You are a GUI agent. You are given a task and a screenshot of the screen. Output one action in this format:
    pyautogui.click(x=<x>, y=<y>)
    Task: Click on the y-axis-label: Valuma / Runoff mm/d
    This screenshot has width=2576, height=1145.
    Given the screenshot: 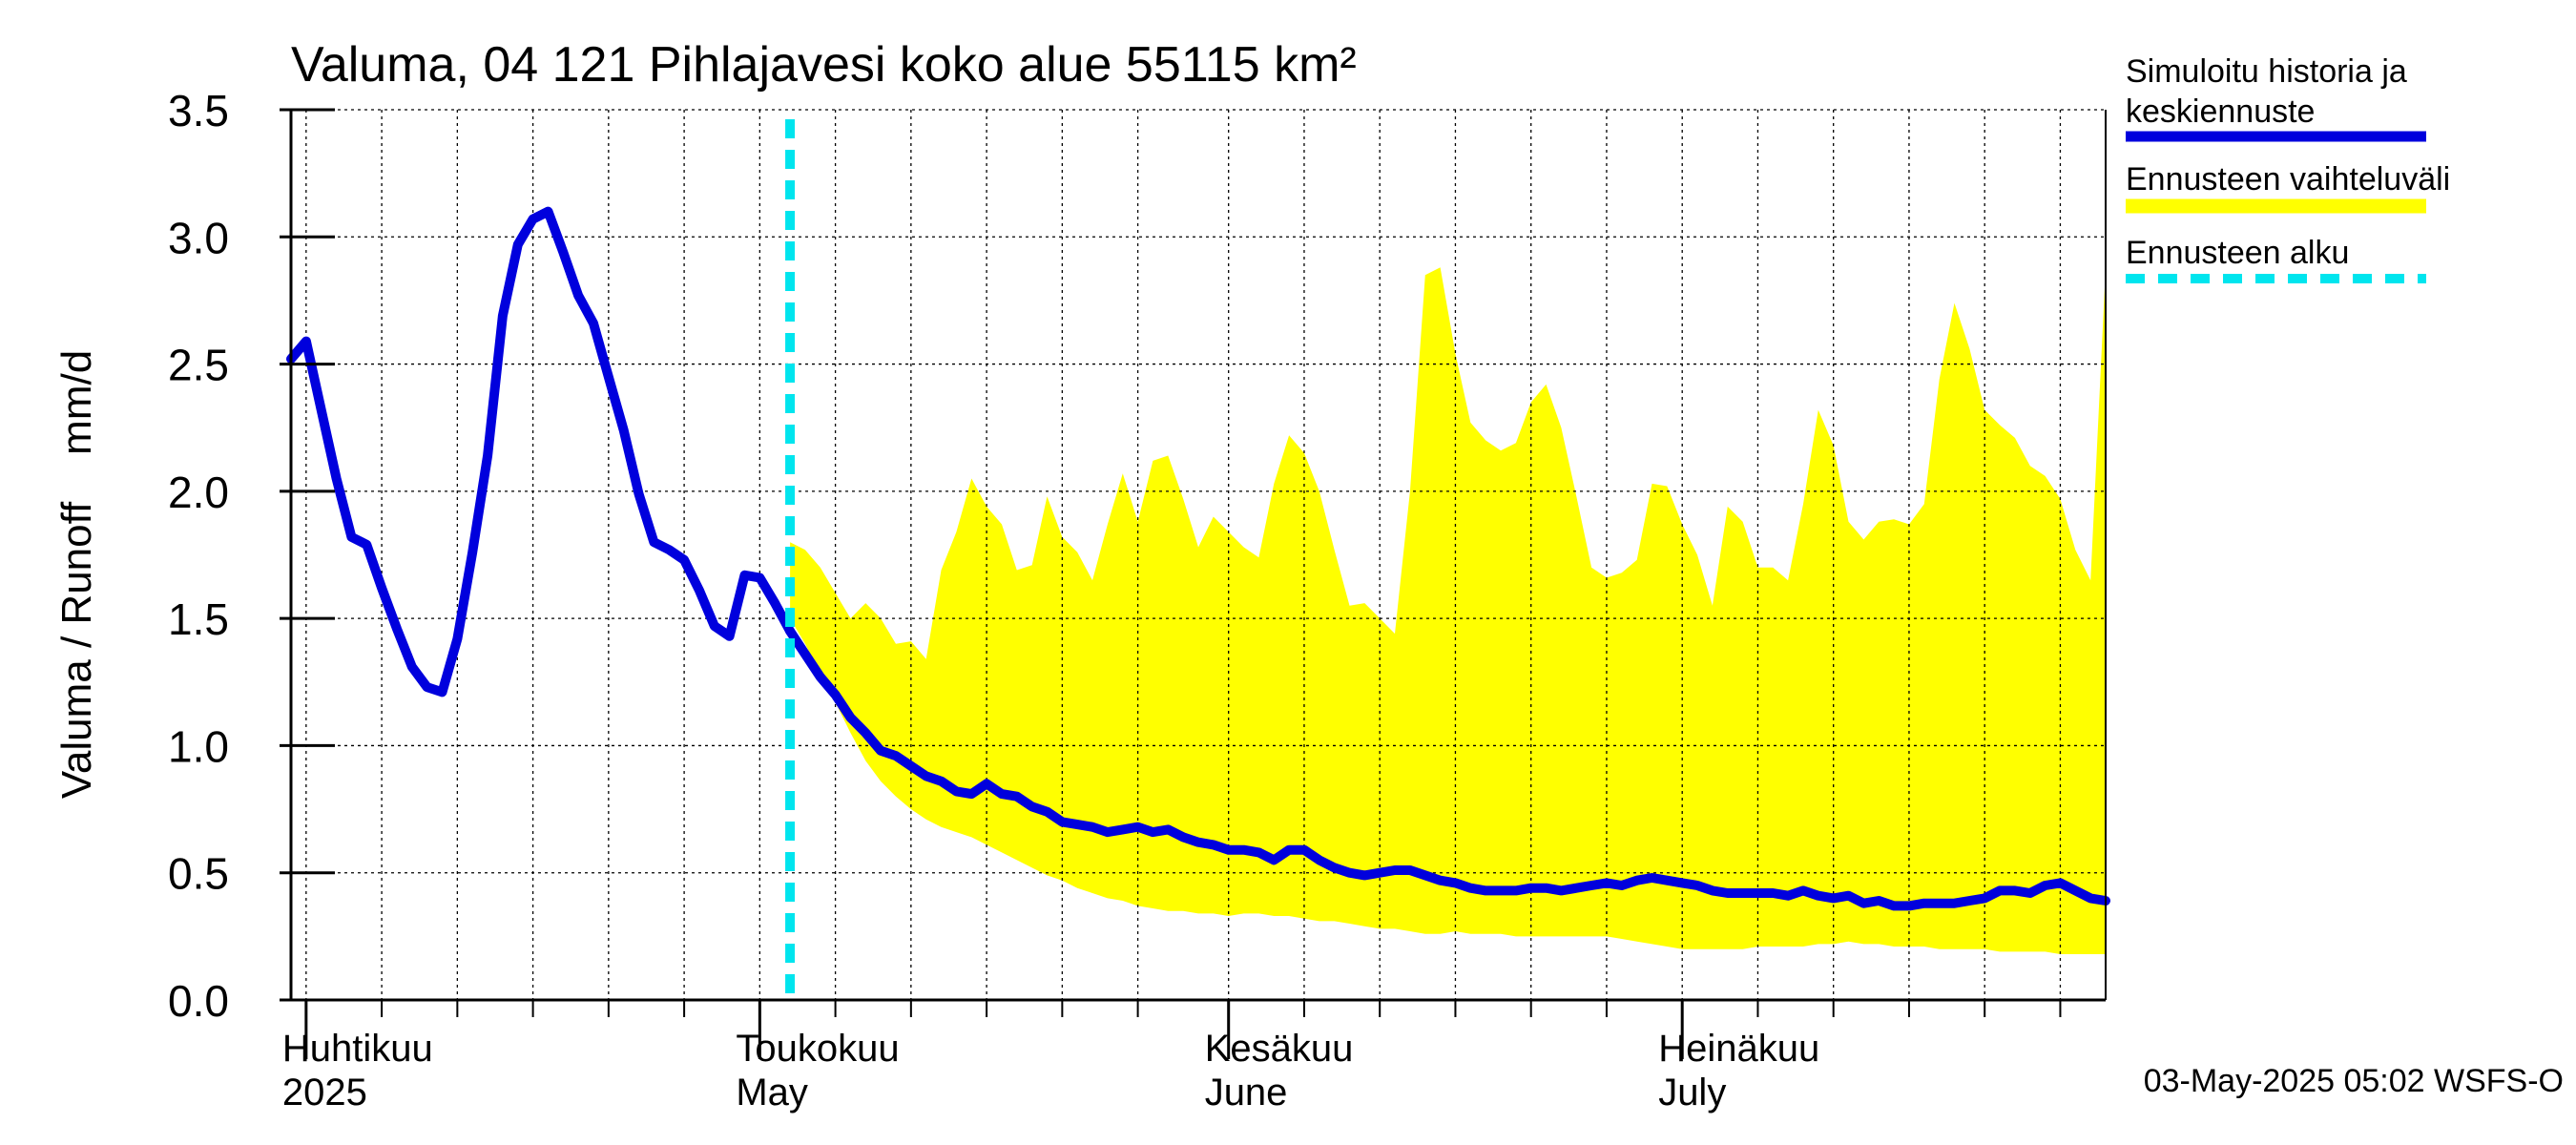 What is the action you would take?
    pyautogui.click(x=76, y=574)
    